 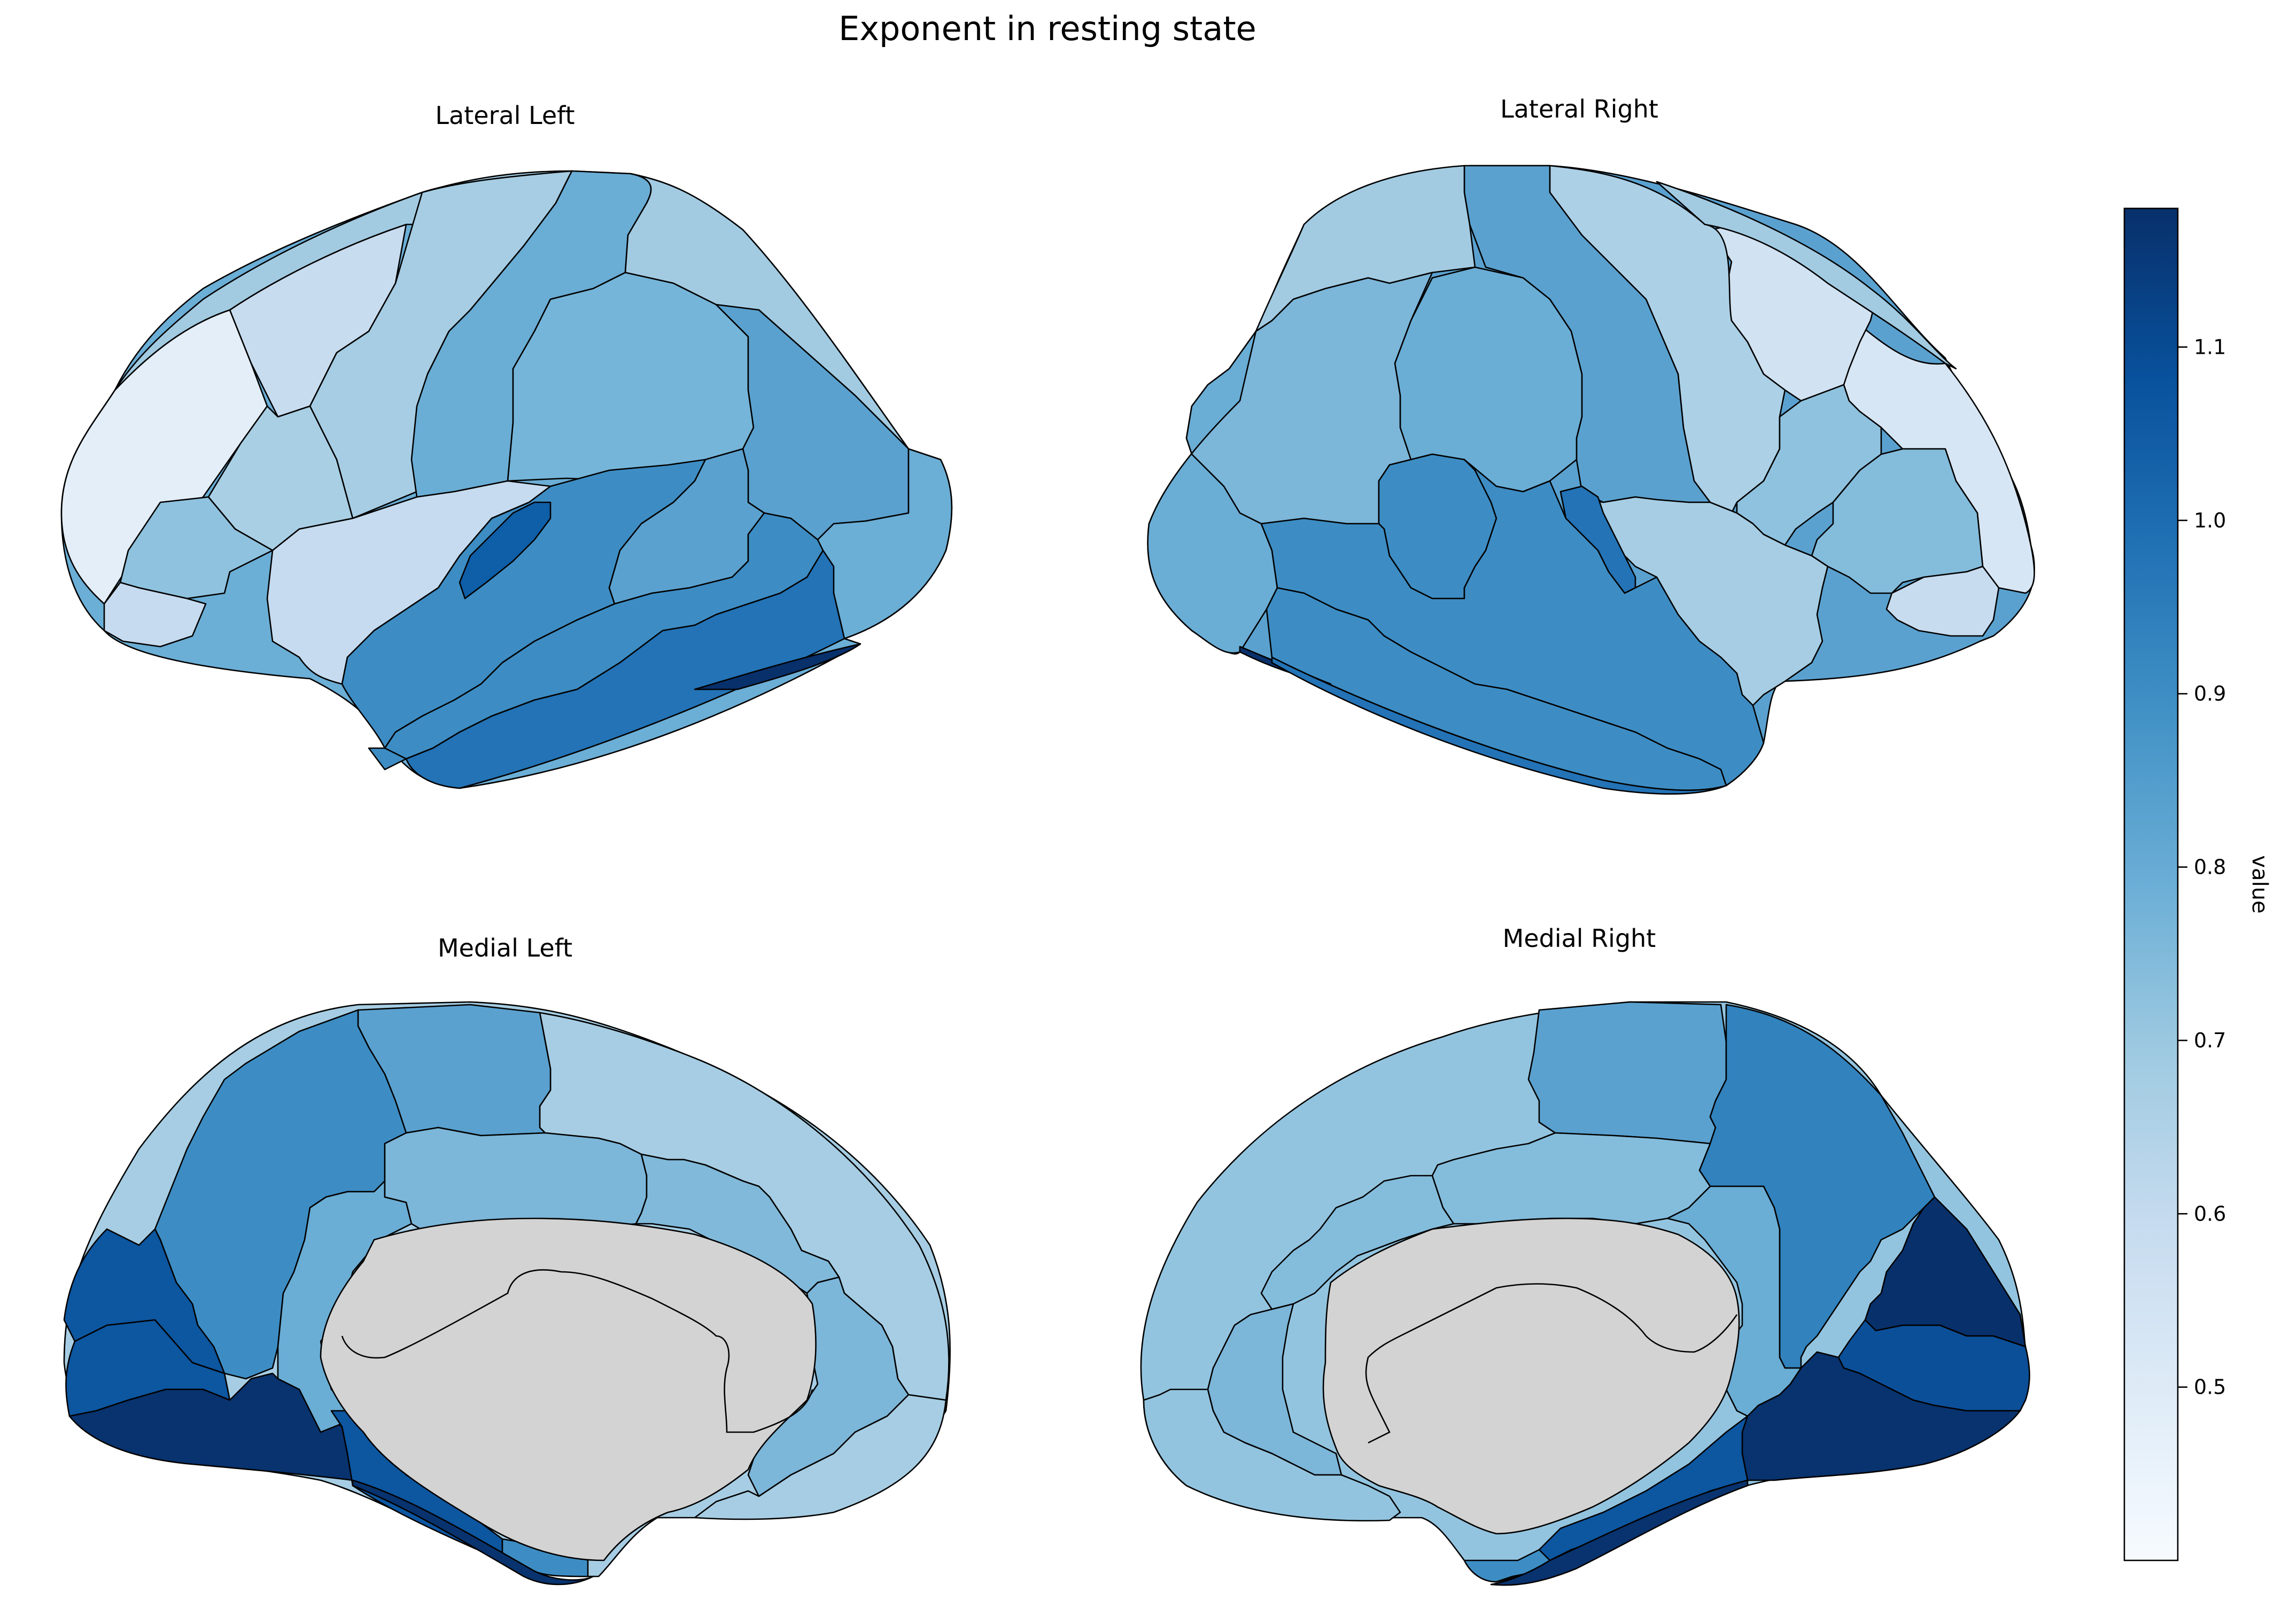 I want to click on region-mr-fusiform-strip, so click(x=1620, y=1532).